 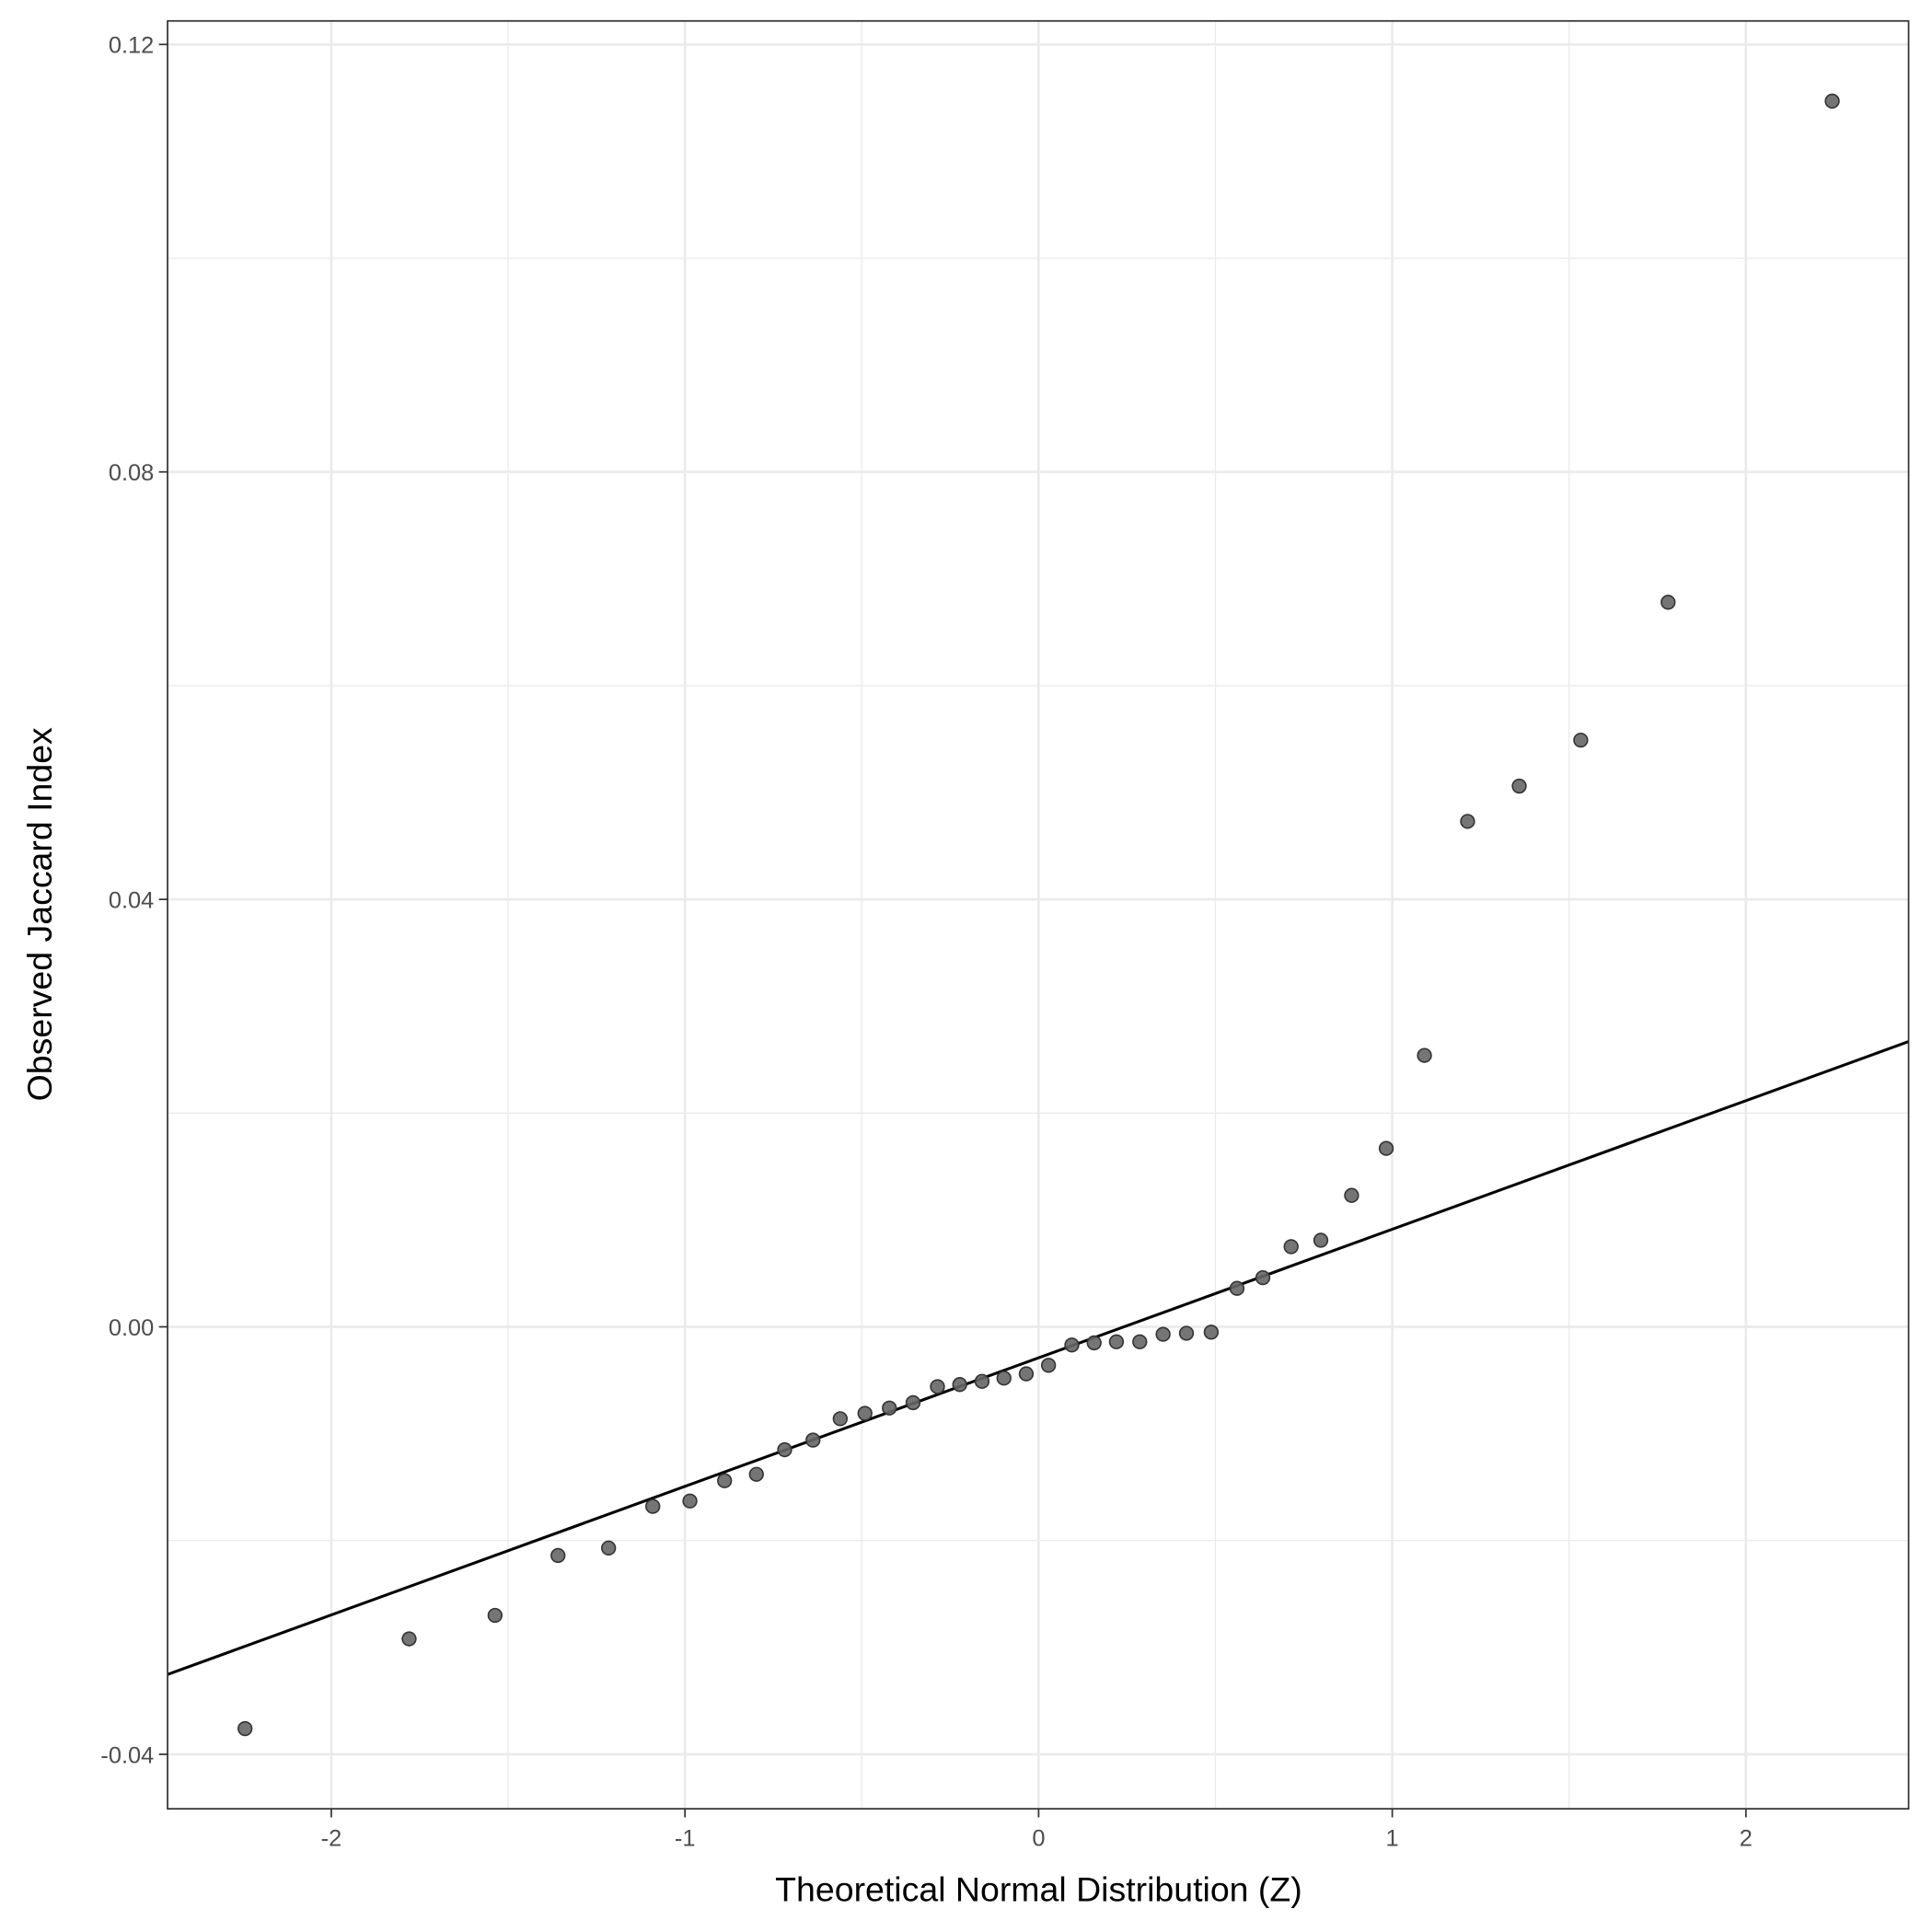 I want to click on y-tick-label: -0.04, so click(x=127, y=1755).